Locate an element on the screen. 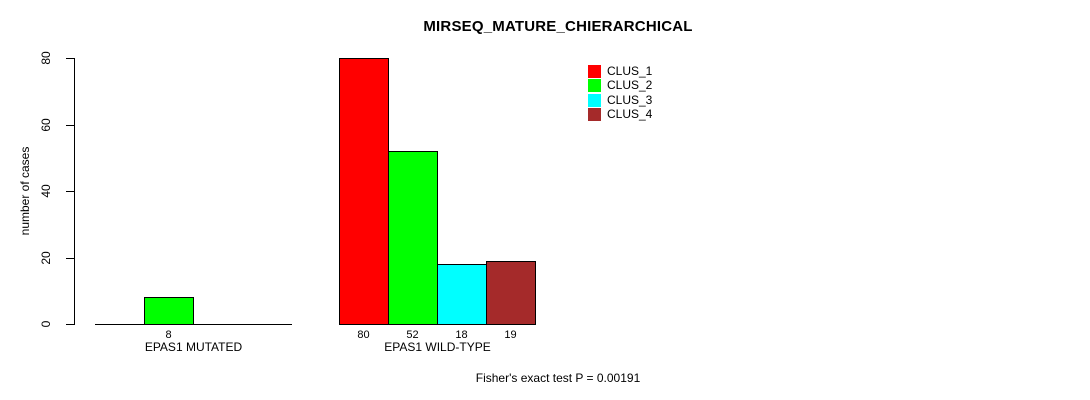  legend-item-label: CLUS_1 is located at coordinates (630, 71).